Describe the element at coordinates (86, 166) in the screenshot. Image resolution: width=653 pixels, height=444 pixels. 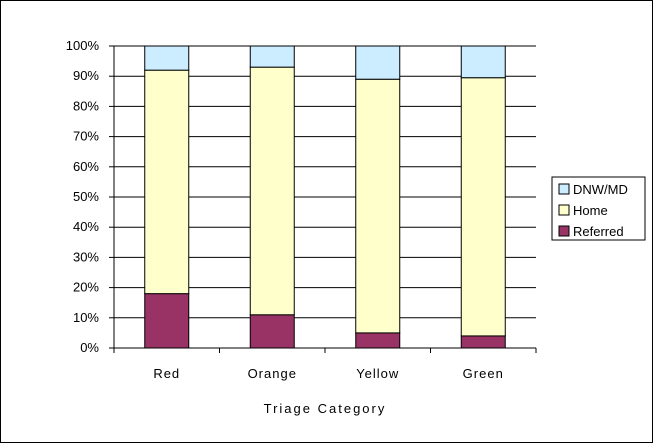
I see `y-tick-label: 60%` at that location.